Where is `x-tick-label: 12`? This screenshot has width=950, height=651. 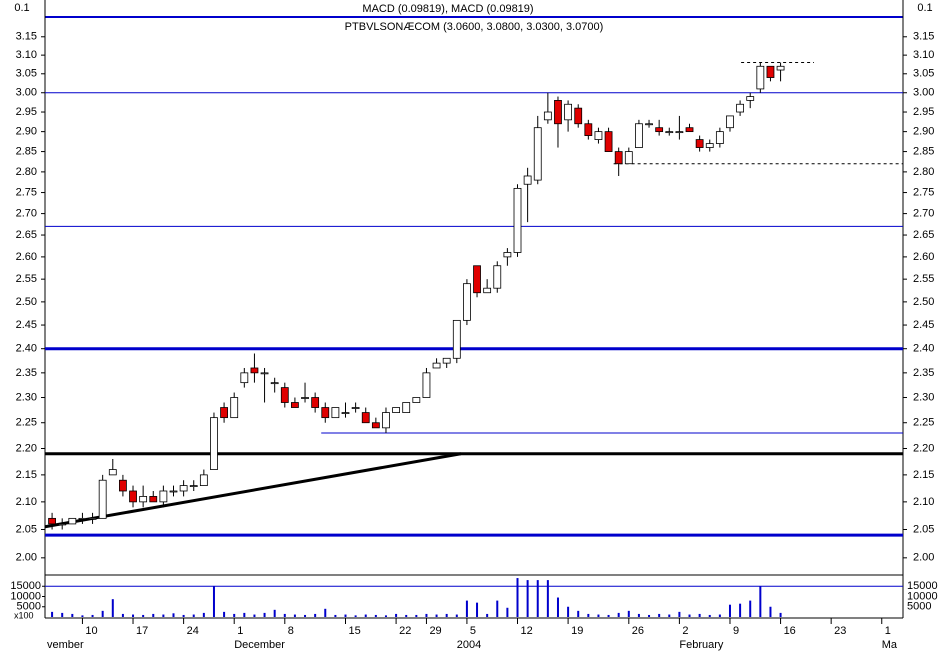 x-tick-label: 12 is located at coordinates (527, 631).